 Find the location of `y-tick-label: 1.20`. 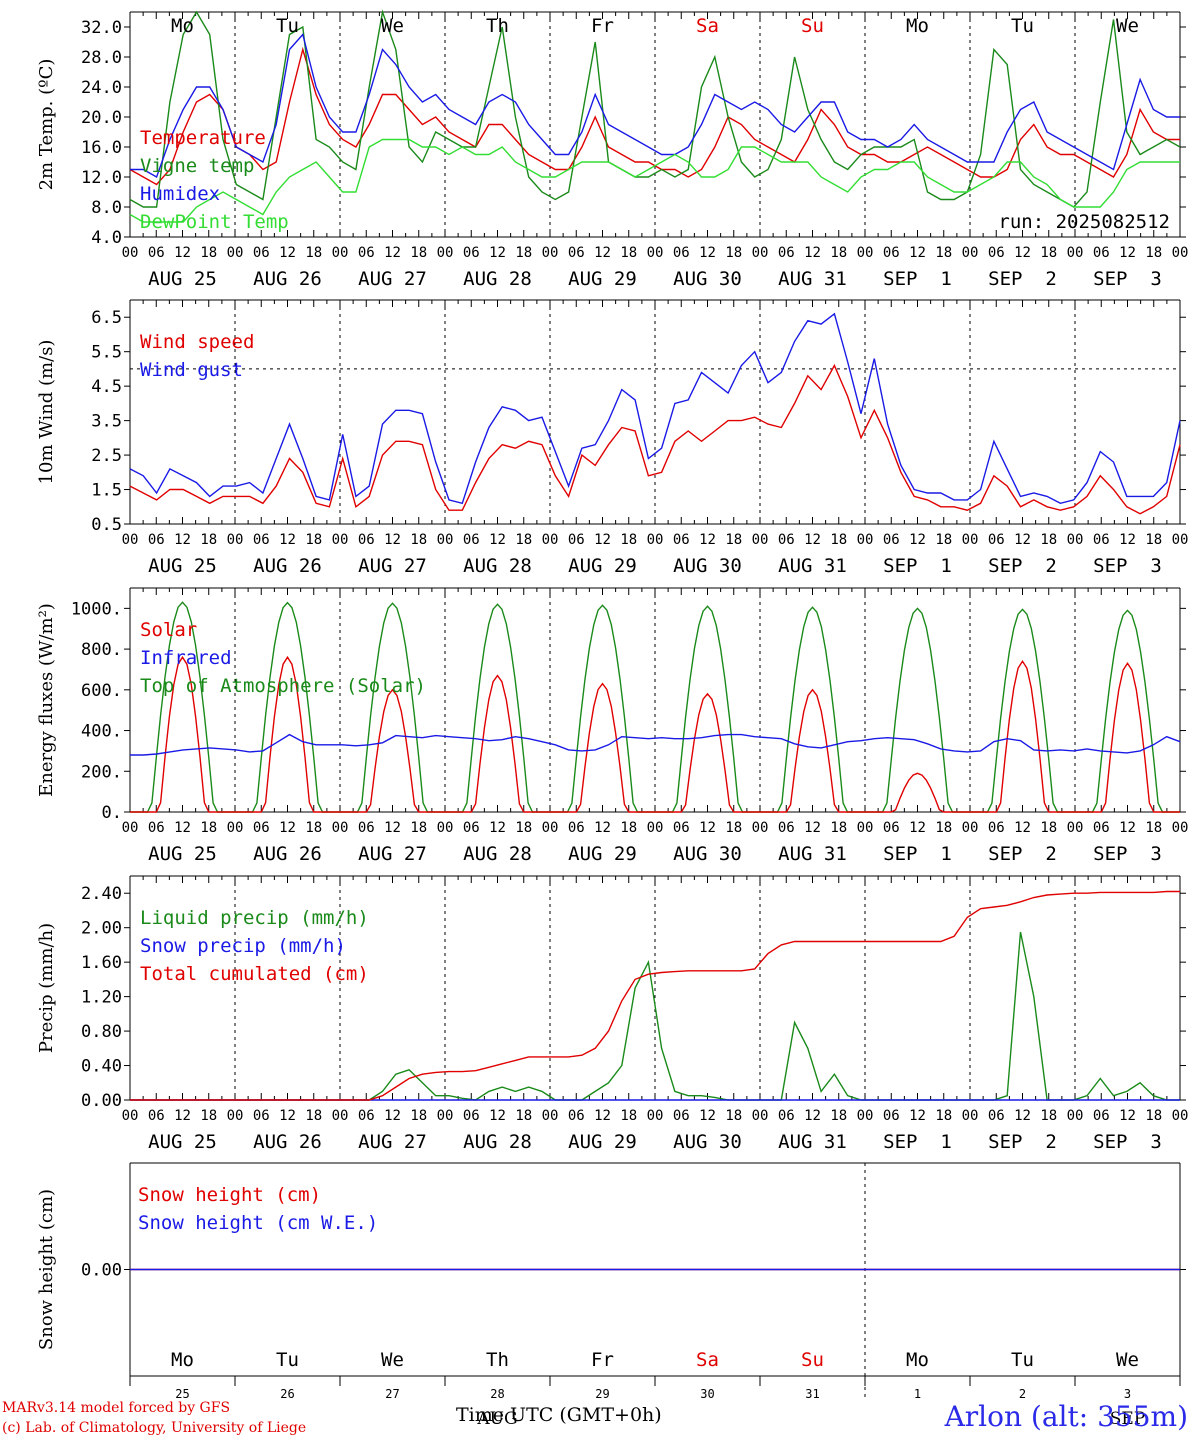

y-tick-label: 1.20 is located at coordinates (101, 998).